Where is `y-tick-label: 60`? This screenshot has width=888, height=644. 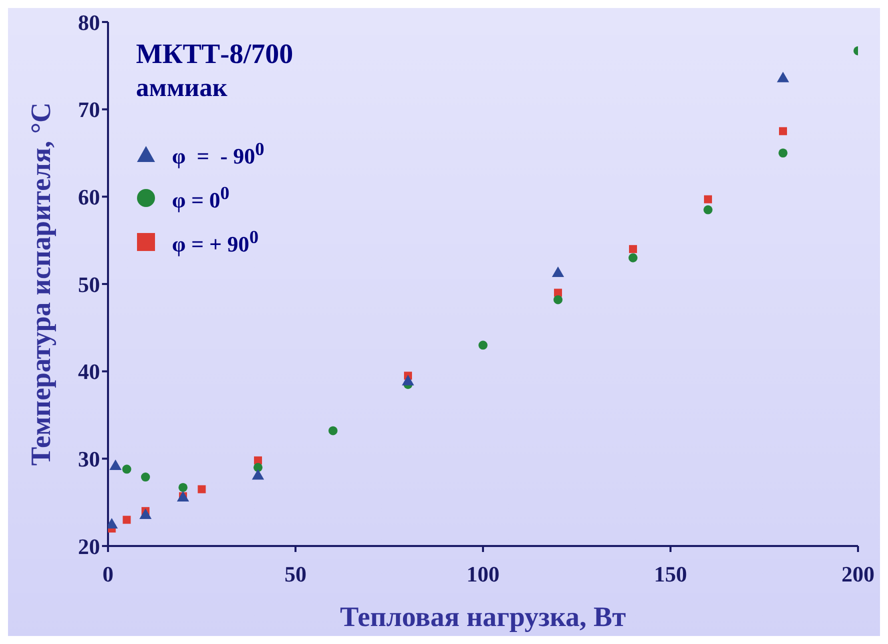 y-tick-label: 60 is located at coordinates (89, 197).